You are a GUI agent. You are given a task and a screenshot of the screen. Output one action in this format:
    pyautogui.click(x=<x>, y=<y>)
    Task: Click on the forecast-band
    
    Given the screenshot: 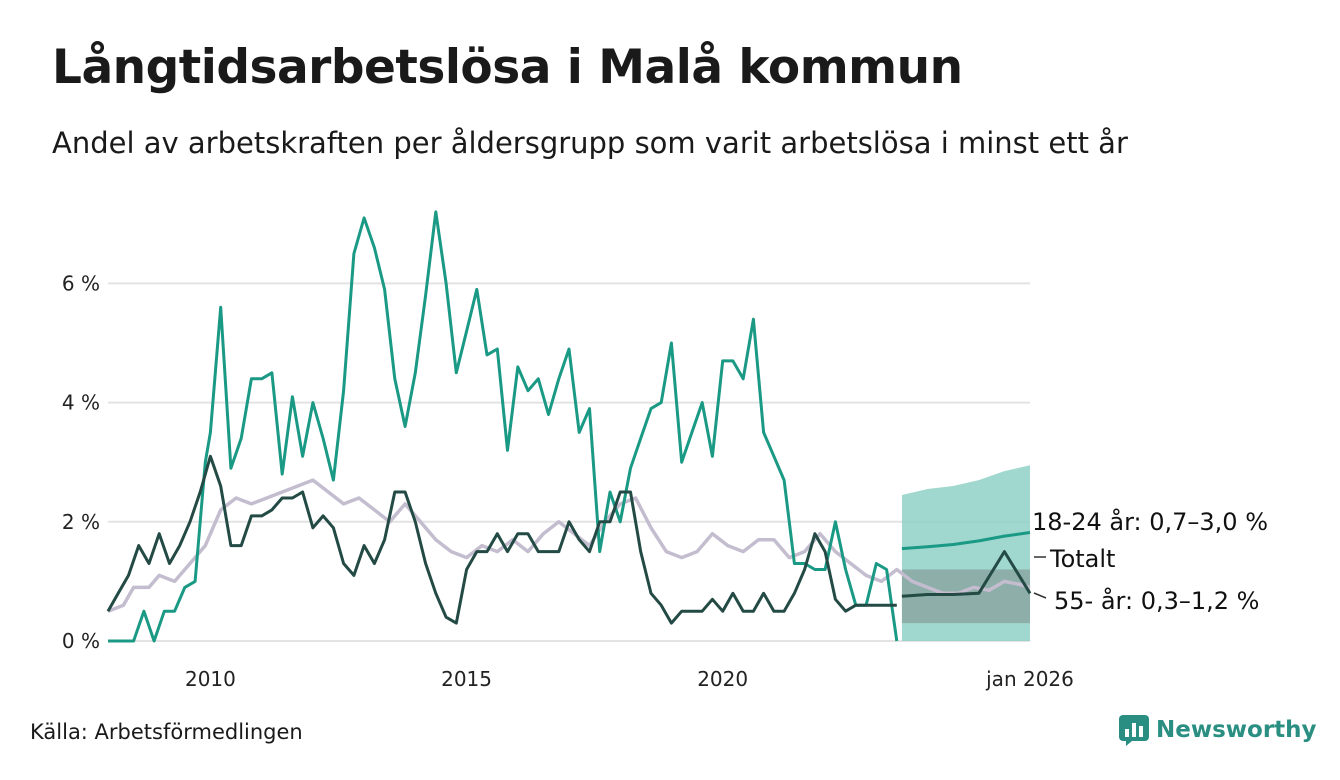 What is the action you would take?
    pyautogui.click(x=965, y=596)
    